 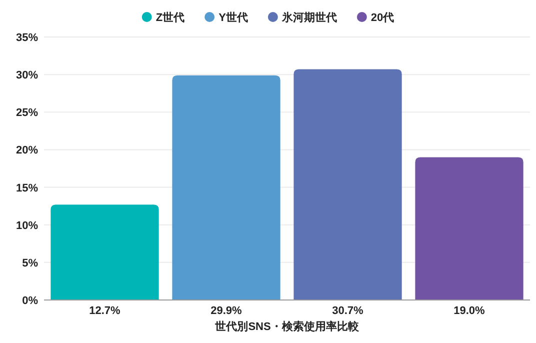 I want to click on data-label: 29.9%, so click(x=226, y=311).